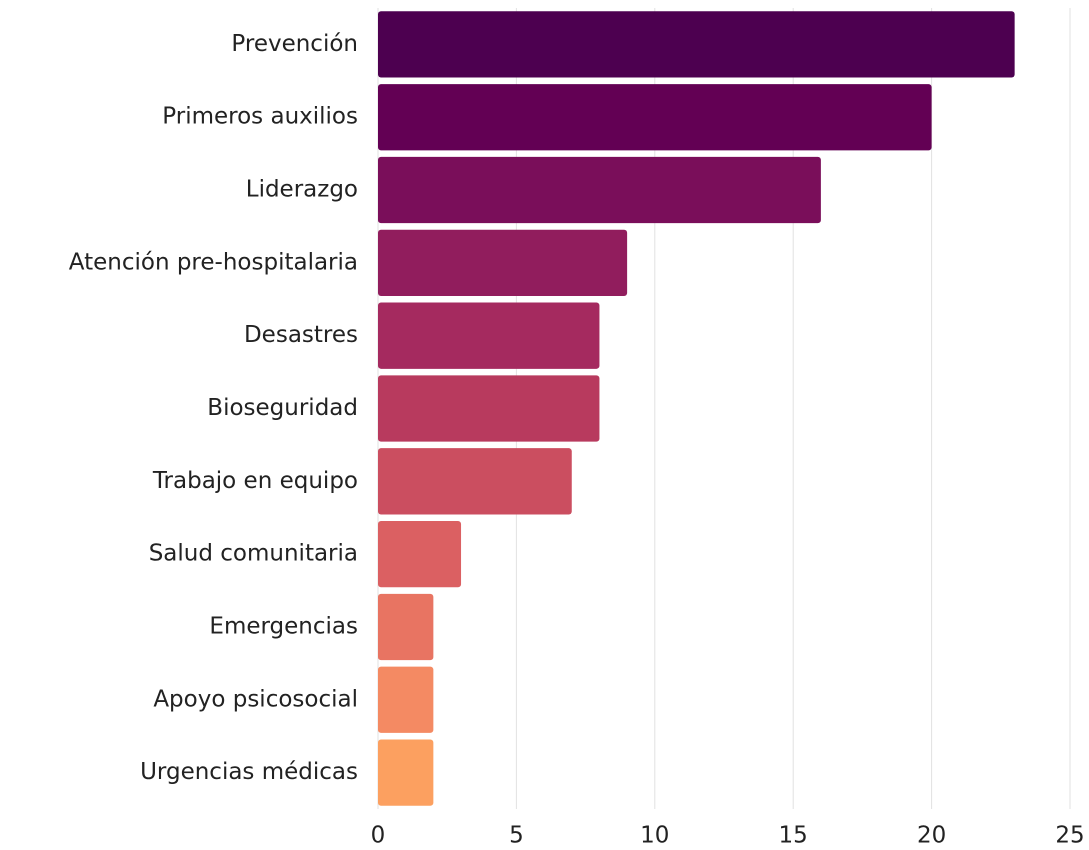 This screenshot has width=1089, height=850. Describe the element at coordinates (213, 262) in the screenshot. I see `y-tick-label: Atención pre-hospitalaria` at that location.